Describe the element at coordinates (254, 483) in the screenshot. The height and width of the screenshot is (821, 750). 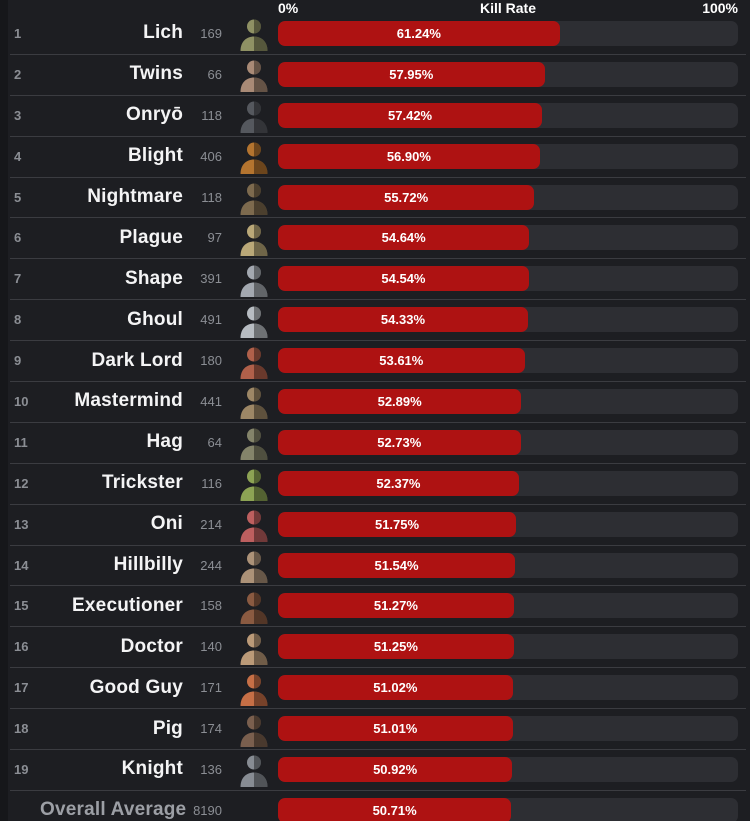
I see `trickster-portrait` at that location.